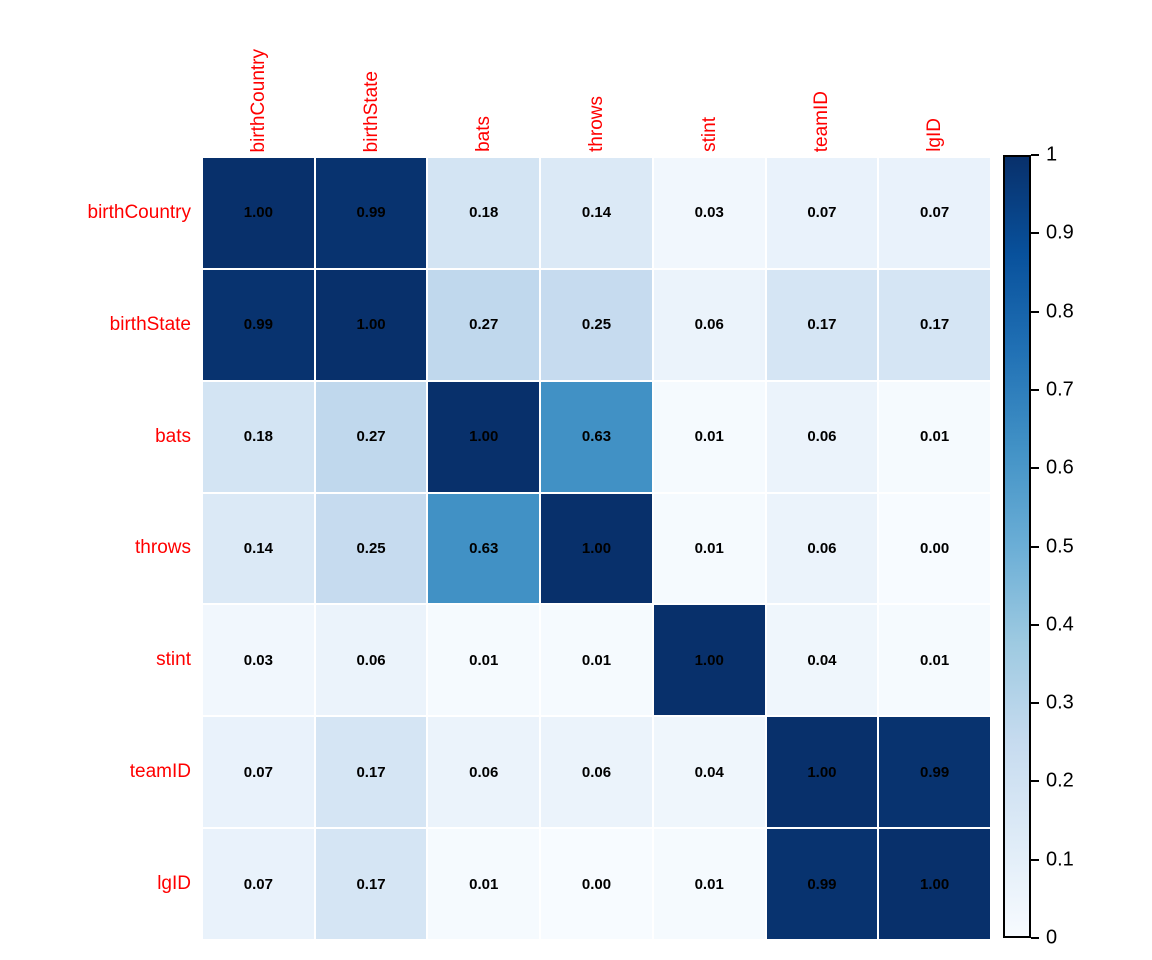 The image size is (1152, 960). What do you see at coordinates (163, 548) in the screenshot?
I see `row-label: throws` at bounding box center [163, 548].